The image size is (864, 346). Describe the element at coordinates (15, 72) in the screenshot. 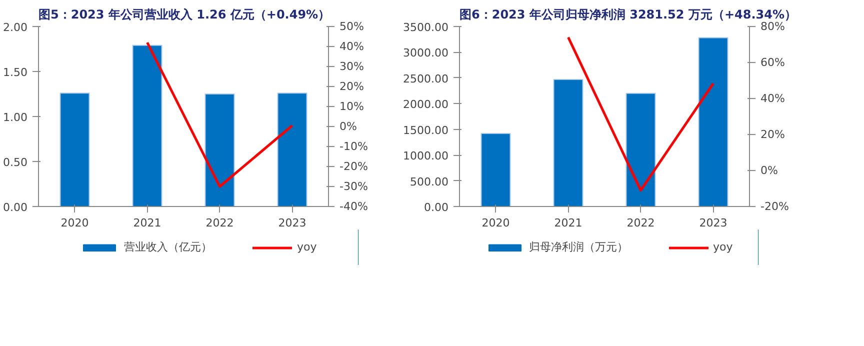

I see `y-tick-label: 1.50` at that location.